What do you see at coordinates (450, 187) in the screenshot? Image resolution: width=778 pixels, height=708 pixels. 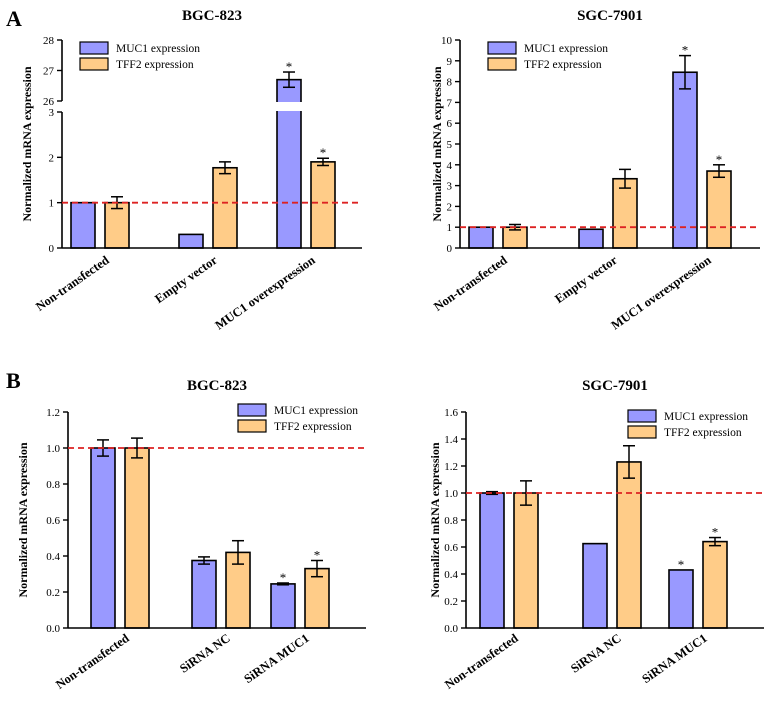 I see `y-tick-label: 3` at bounding box center [450, 187].